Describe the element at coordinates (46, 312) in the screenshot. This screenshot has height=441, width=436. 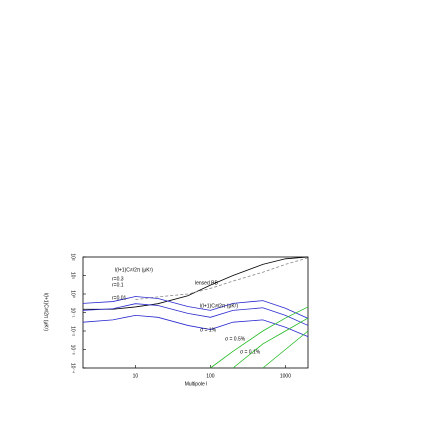
I see `y-axis-label: l(l+1)Cₗᴮ/2π (μK²)` at that location.